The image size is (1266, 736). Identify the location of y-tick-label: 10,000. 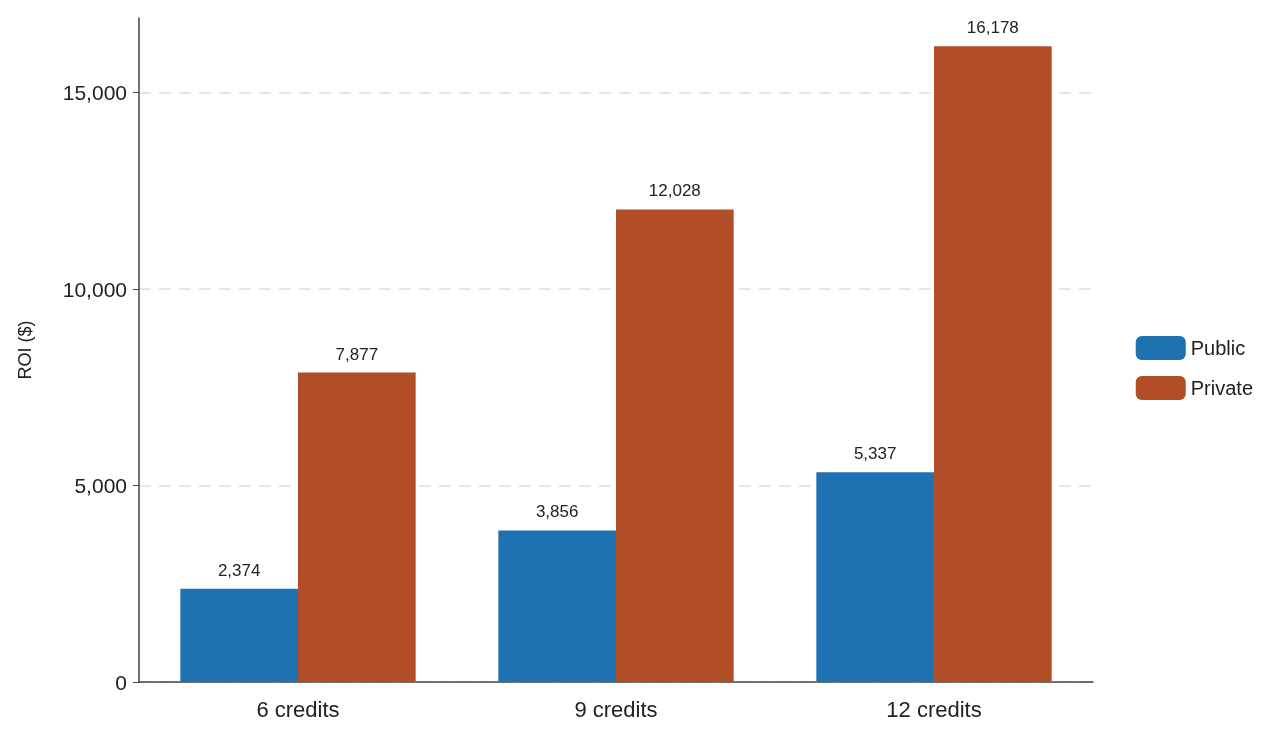
(94, 289).